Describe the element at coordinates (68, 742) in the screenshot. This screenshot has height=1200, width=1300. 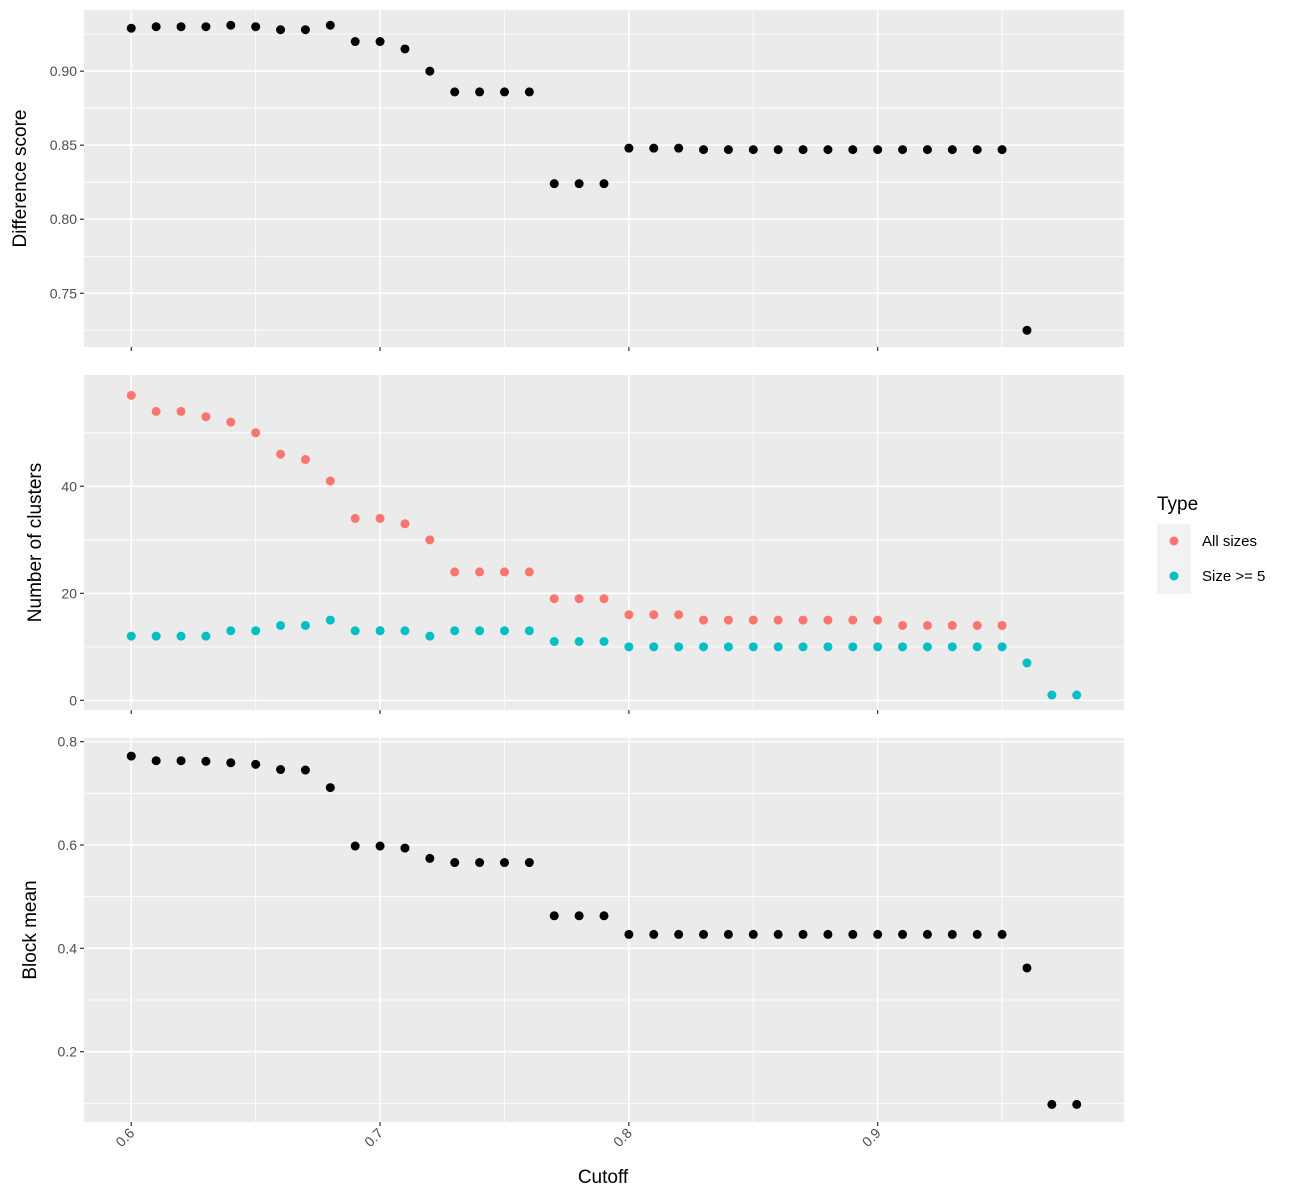
I see `y-tick-label: 0.8` at that location.